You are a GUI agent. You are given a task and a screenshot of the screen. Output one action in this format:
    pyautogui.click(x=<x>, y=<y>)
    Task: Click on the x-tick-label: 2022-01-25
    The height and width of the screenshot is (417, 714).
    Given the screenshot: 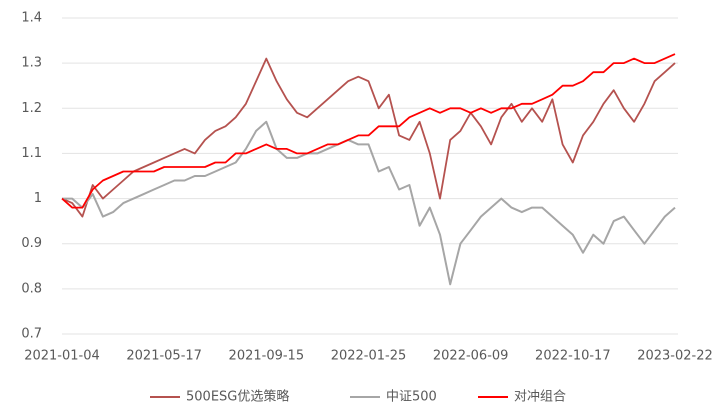 What is the action you would take?
    pyautogui.click(x=369, y=356)
    